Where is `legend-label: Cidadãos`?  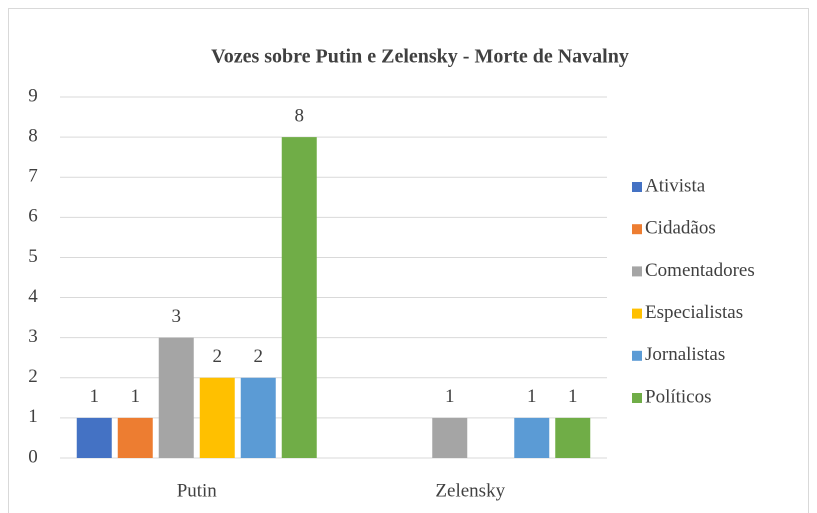 legend-label: Cidadãos is located at coordinates (680, 228).